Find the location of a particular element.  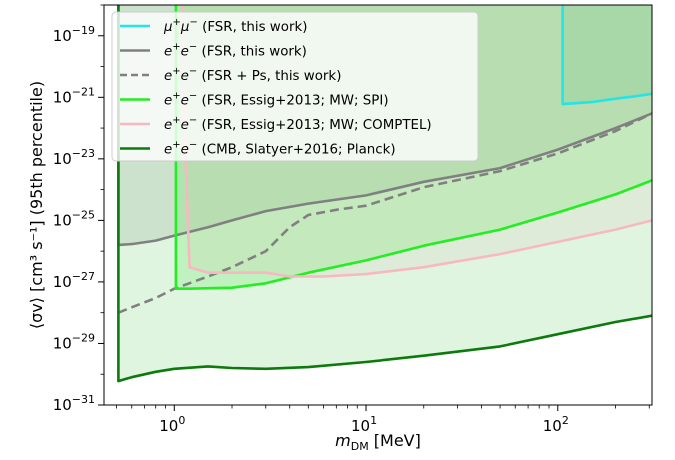

legend-label-4: e+e− (FSR, Essig+2013; MW; SPI) is located at coordinates (276, 100).